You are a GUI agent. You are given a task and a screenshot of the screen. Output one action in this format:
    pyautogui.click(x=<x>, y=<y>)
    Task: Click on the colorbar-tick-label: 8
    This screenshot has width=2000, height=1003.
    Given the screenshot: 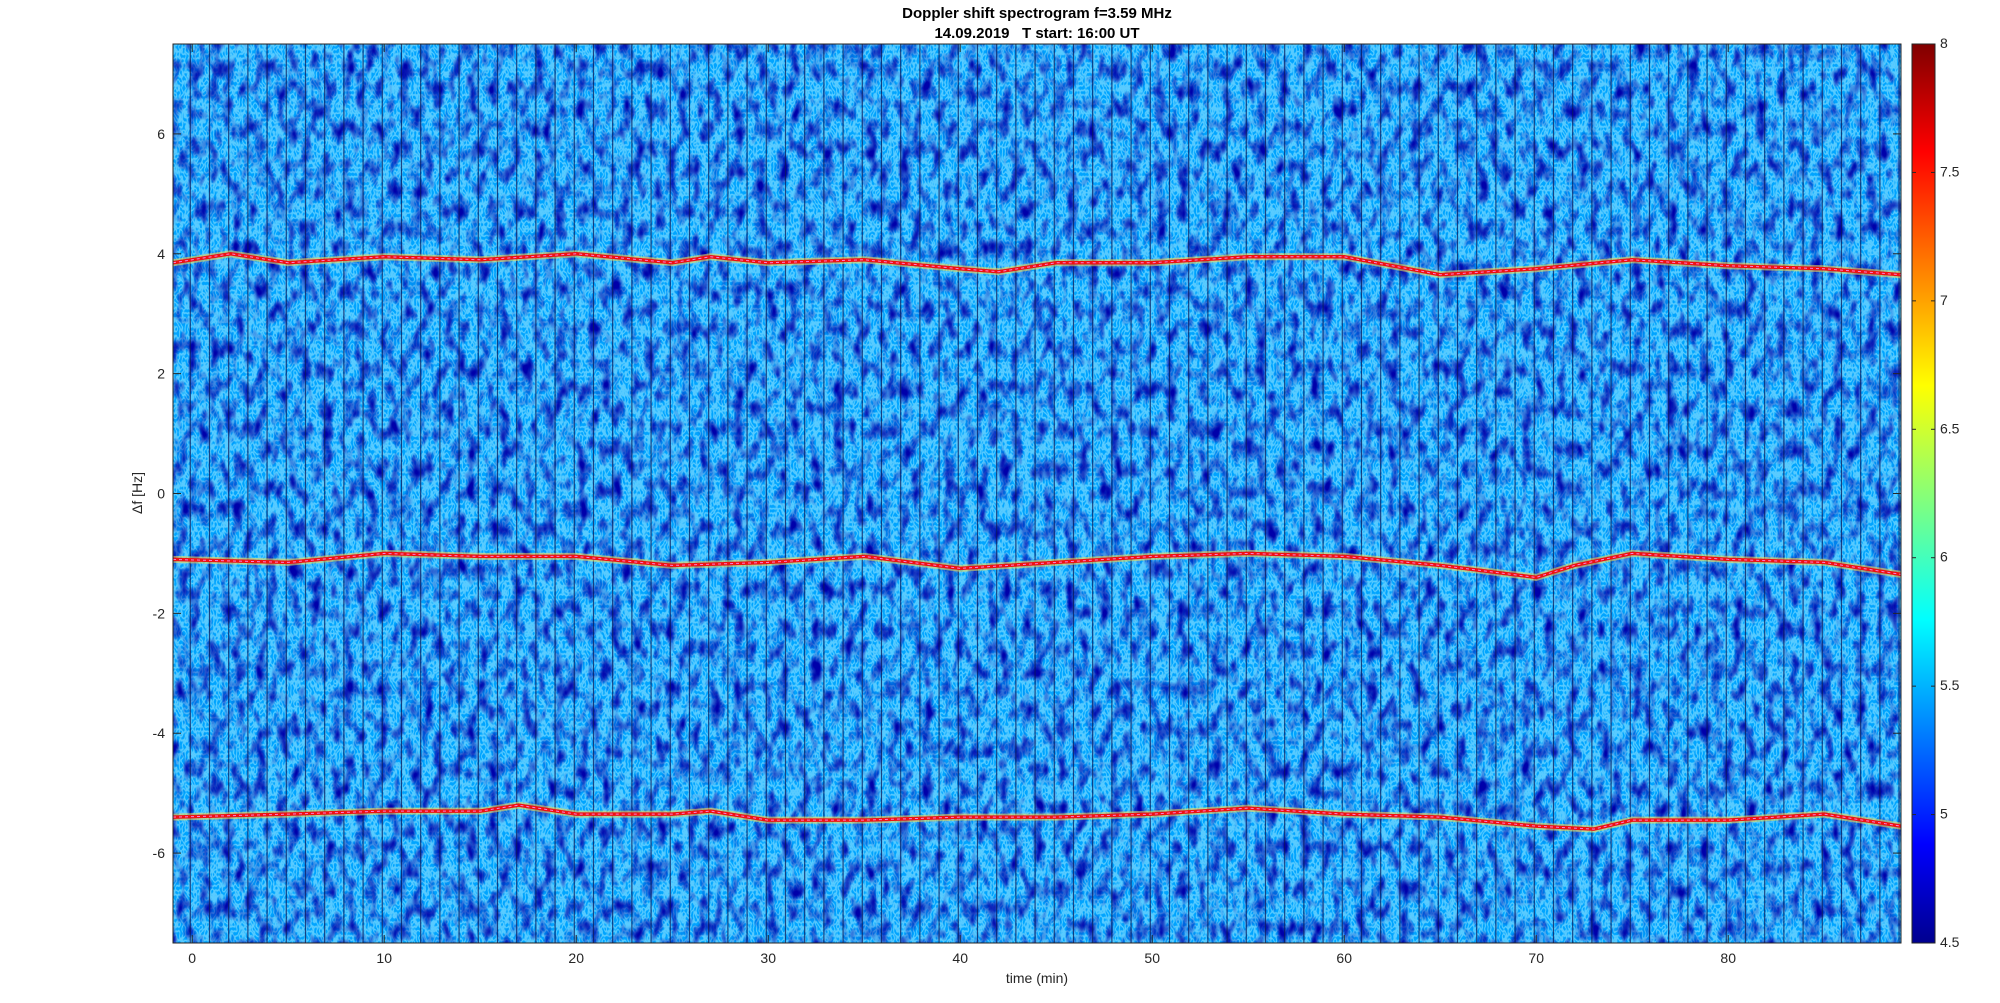 What is the action you would take?
    pyautogui.click(x=1944, y=43)
    